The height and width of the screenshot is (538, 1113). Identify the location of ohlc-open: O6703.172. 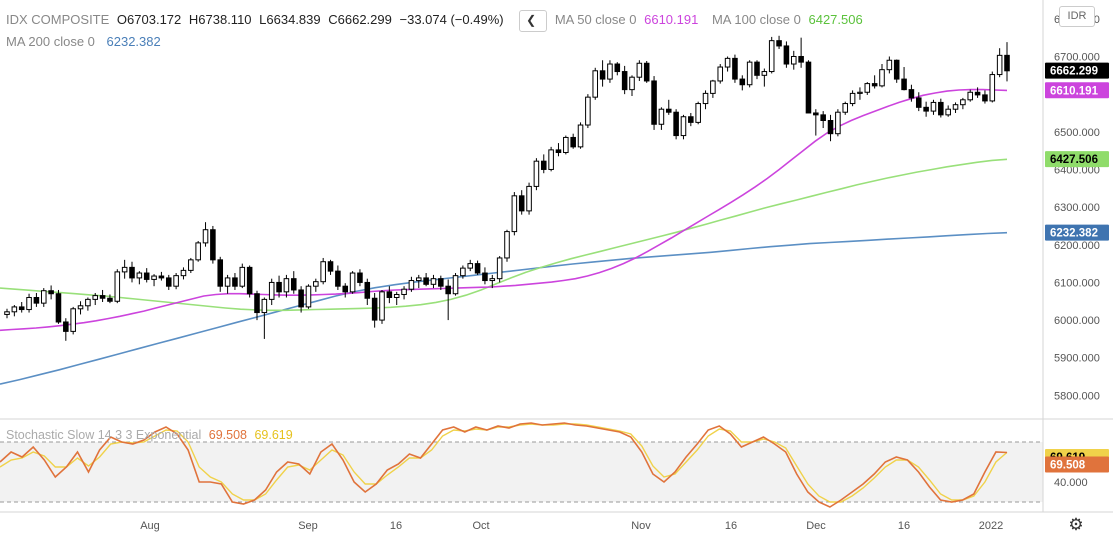
(149, 20).